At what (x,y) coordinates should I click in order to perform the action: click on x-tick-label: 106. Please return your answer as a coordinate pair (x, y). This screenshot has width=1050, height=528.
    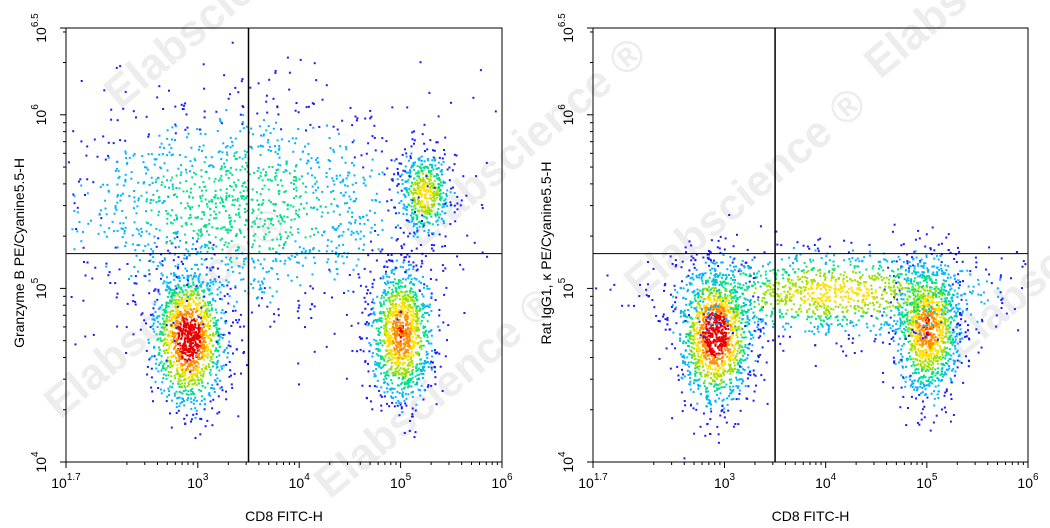
    Looking at the image, I should click on (502, 481).